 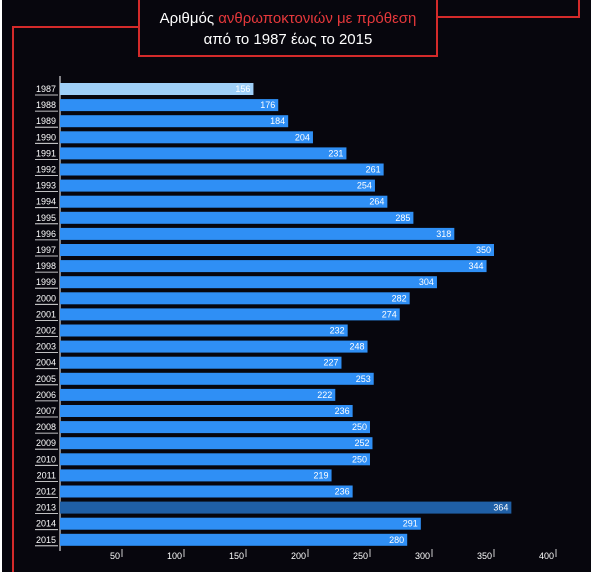 What do you see at coordinates (360, 556) in the screenshot?
I see `x-tick-label-250: 250` at bounding box center [360, 556].